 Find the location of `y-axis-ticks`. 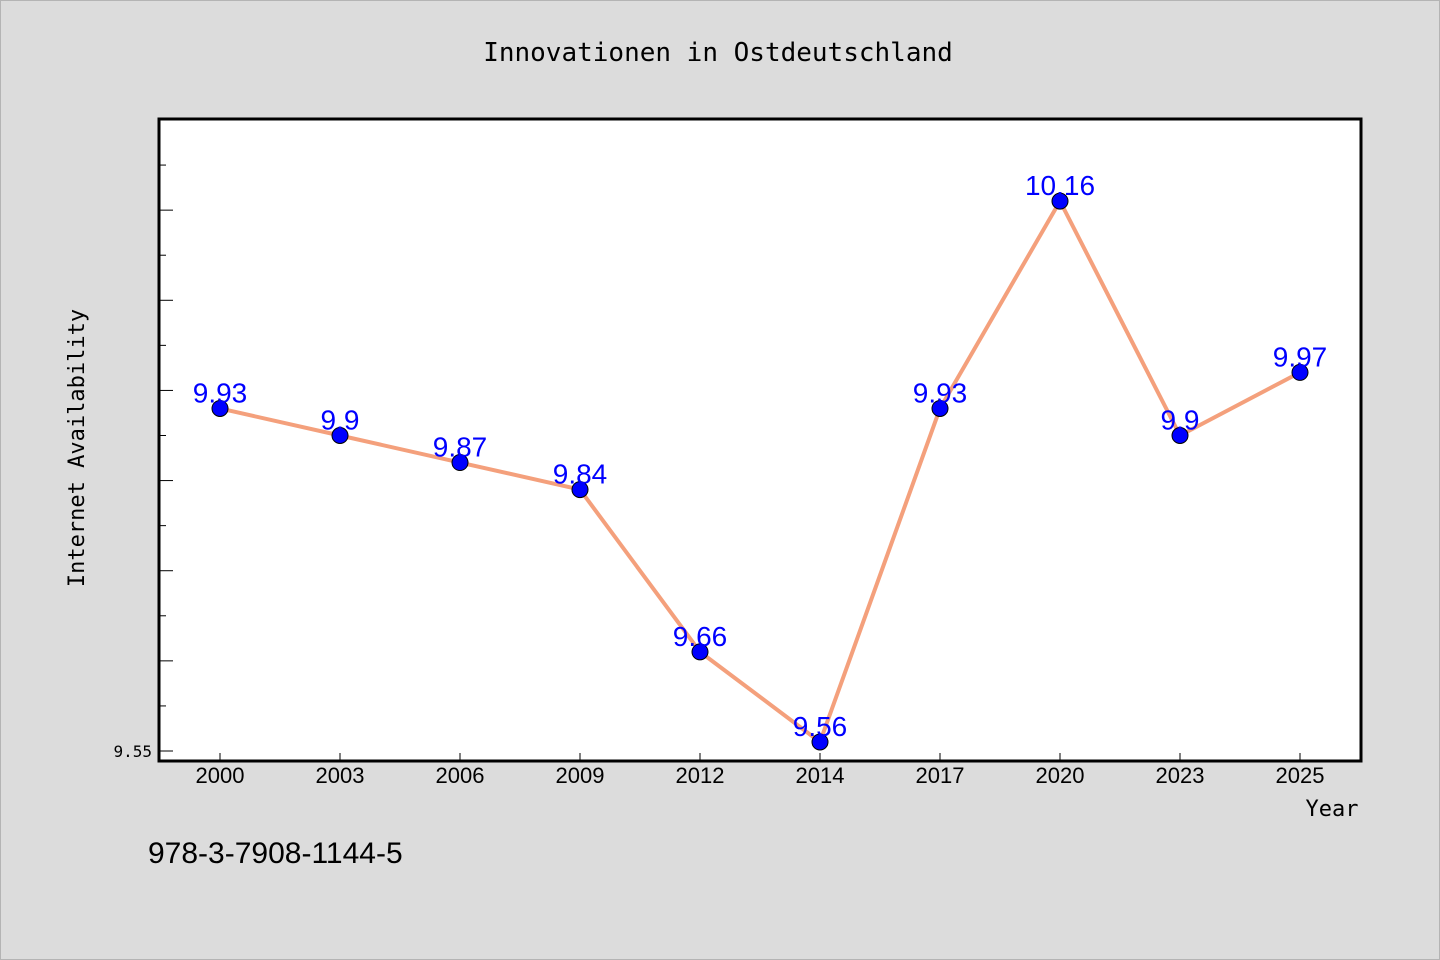

y-axis-ticks is located at coordinates (166, 435).